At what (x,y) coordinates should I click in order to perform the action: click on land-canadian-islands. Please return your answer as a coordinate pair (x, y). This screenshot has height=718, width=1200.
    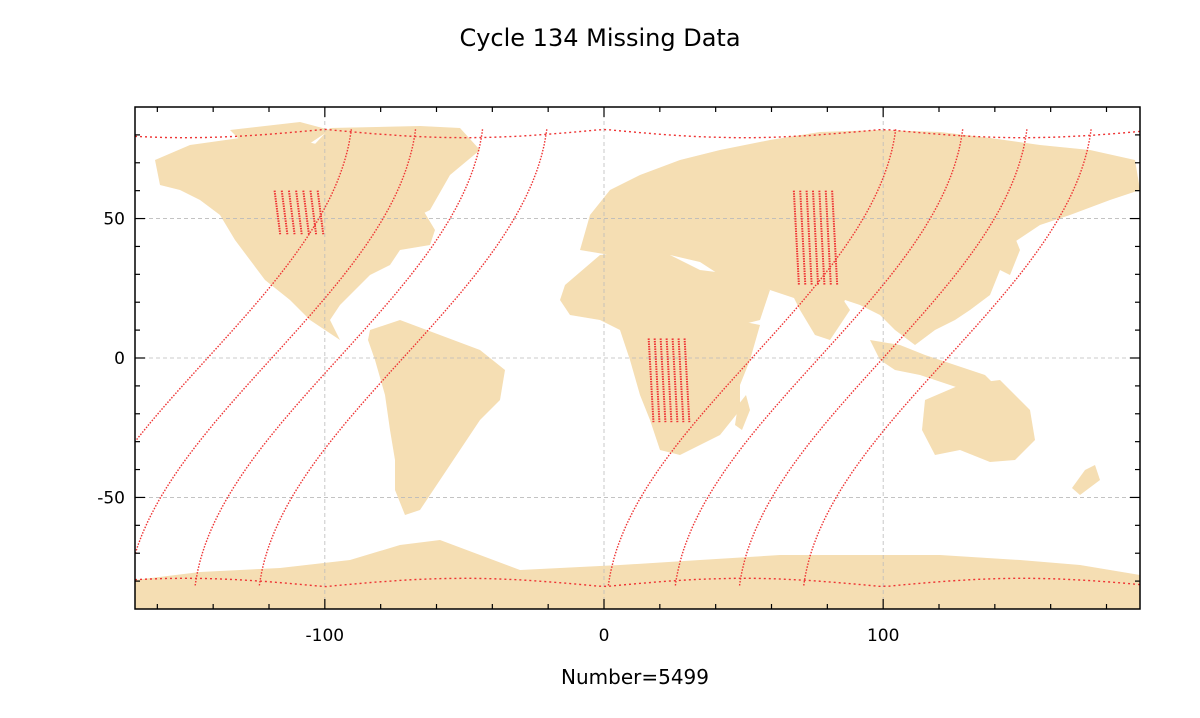
    Looking at the image, I should click on (280, 136).